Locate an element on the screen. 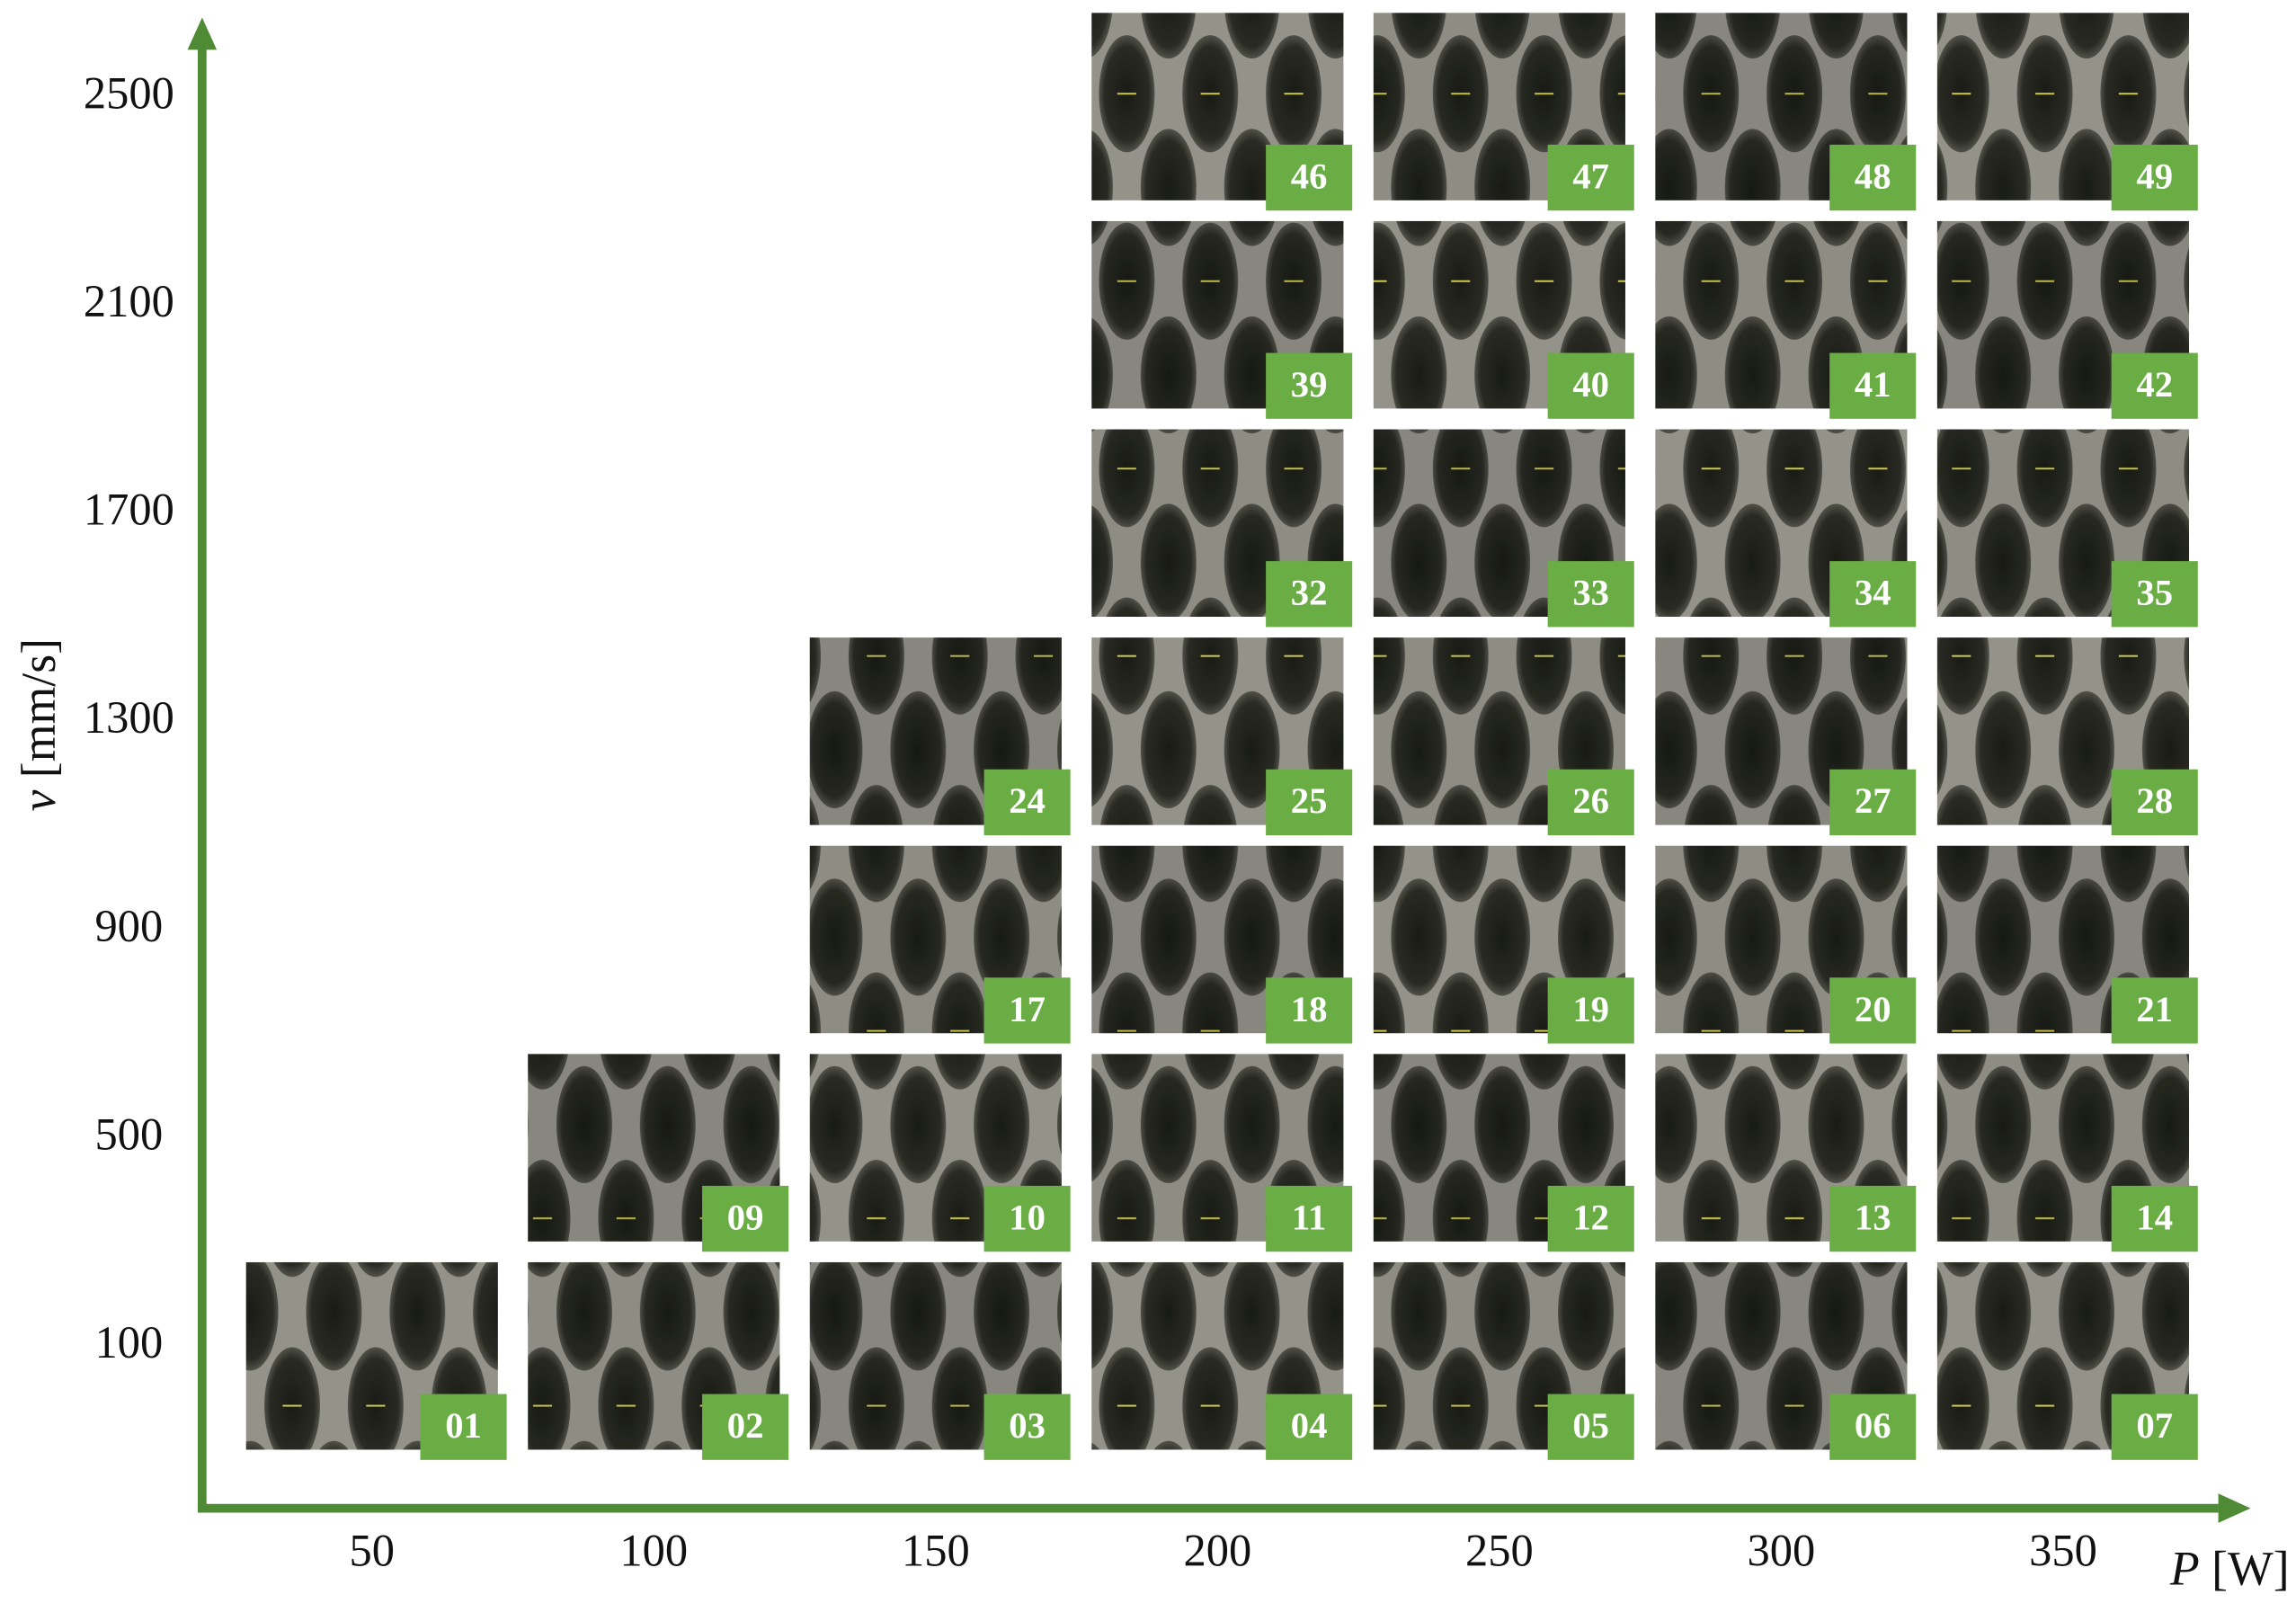  x-tick-label: 250 is located at coordinates (1499, 1550).